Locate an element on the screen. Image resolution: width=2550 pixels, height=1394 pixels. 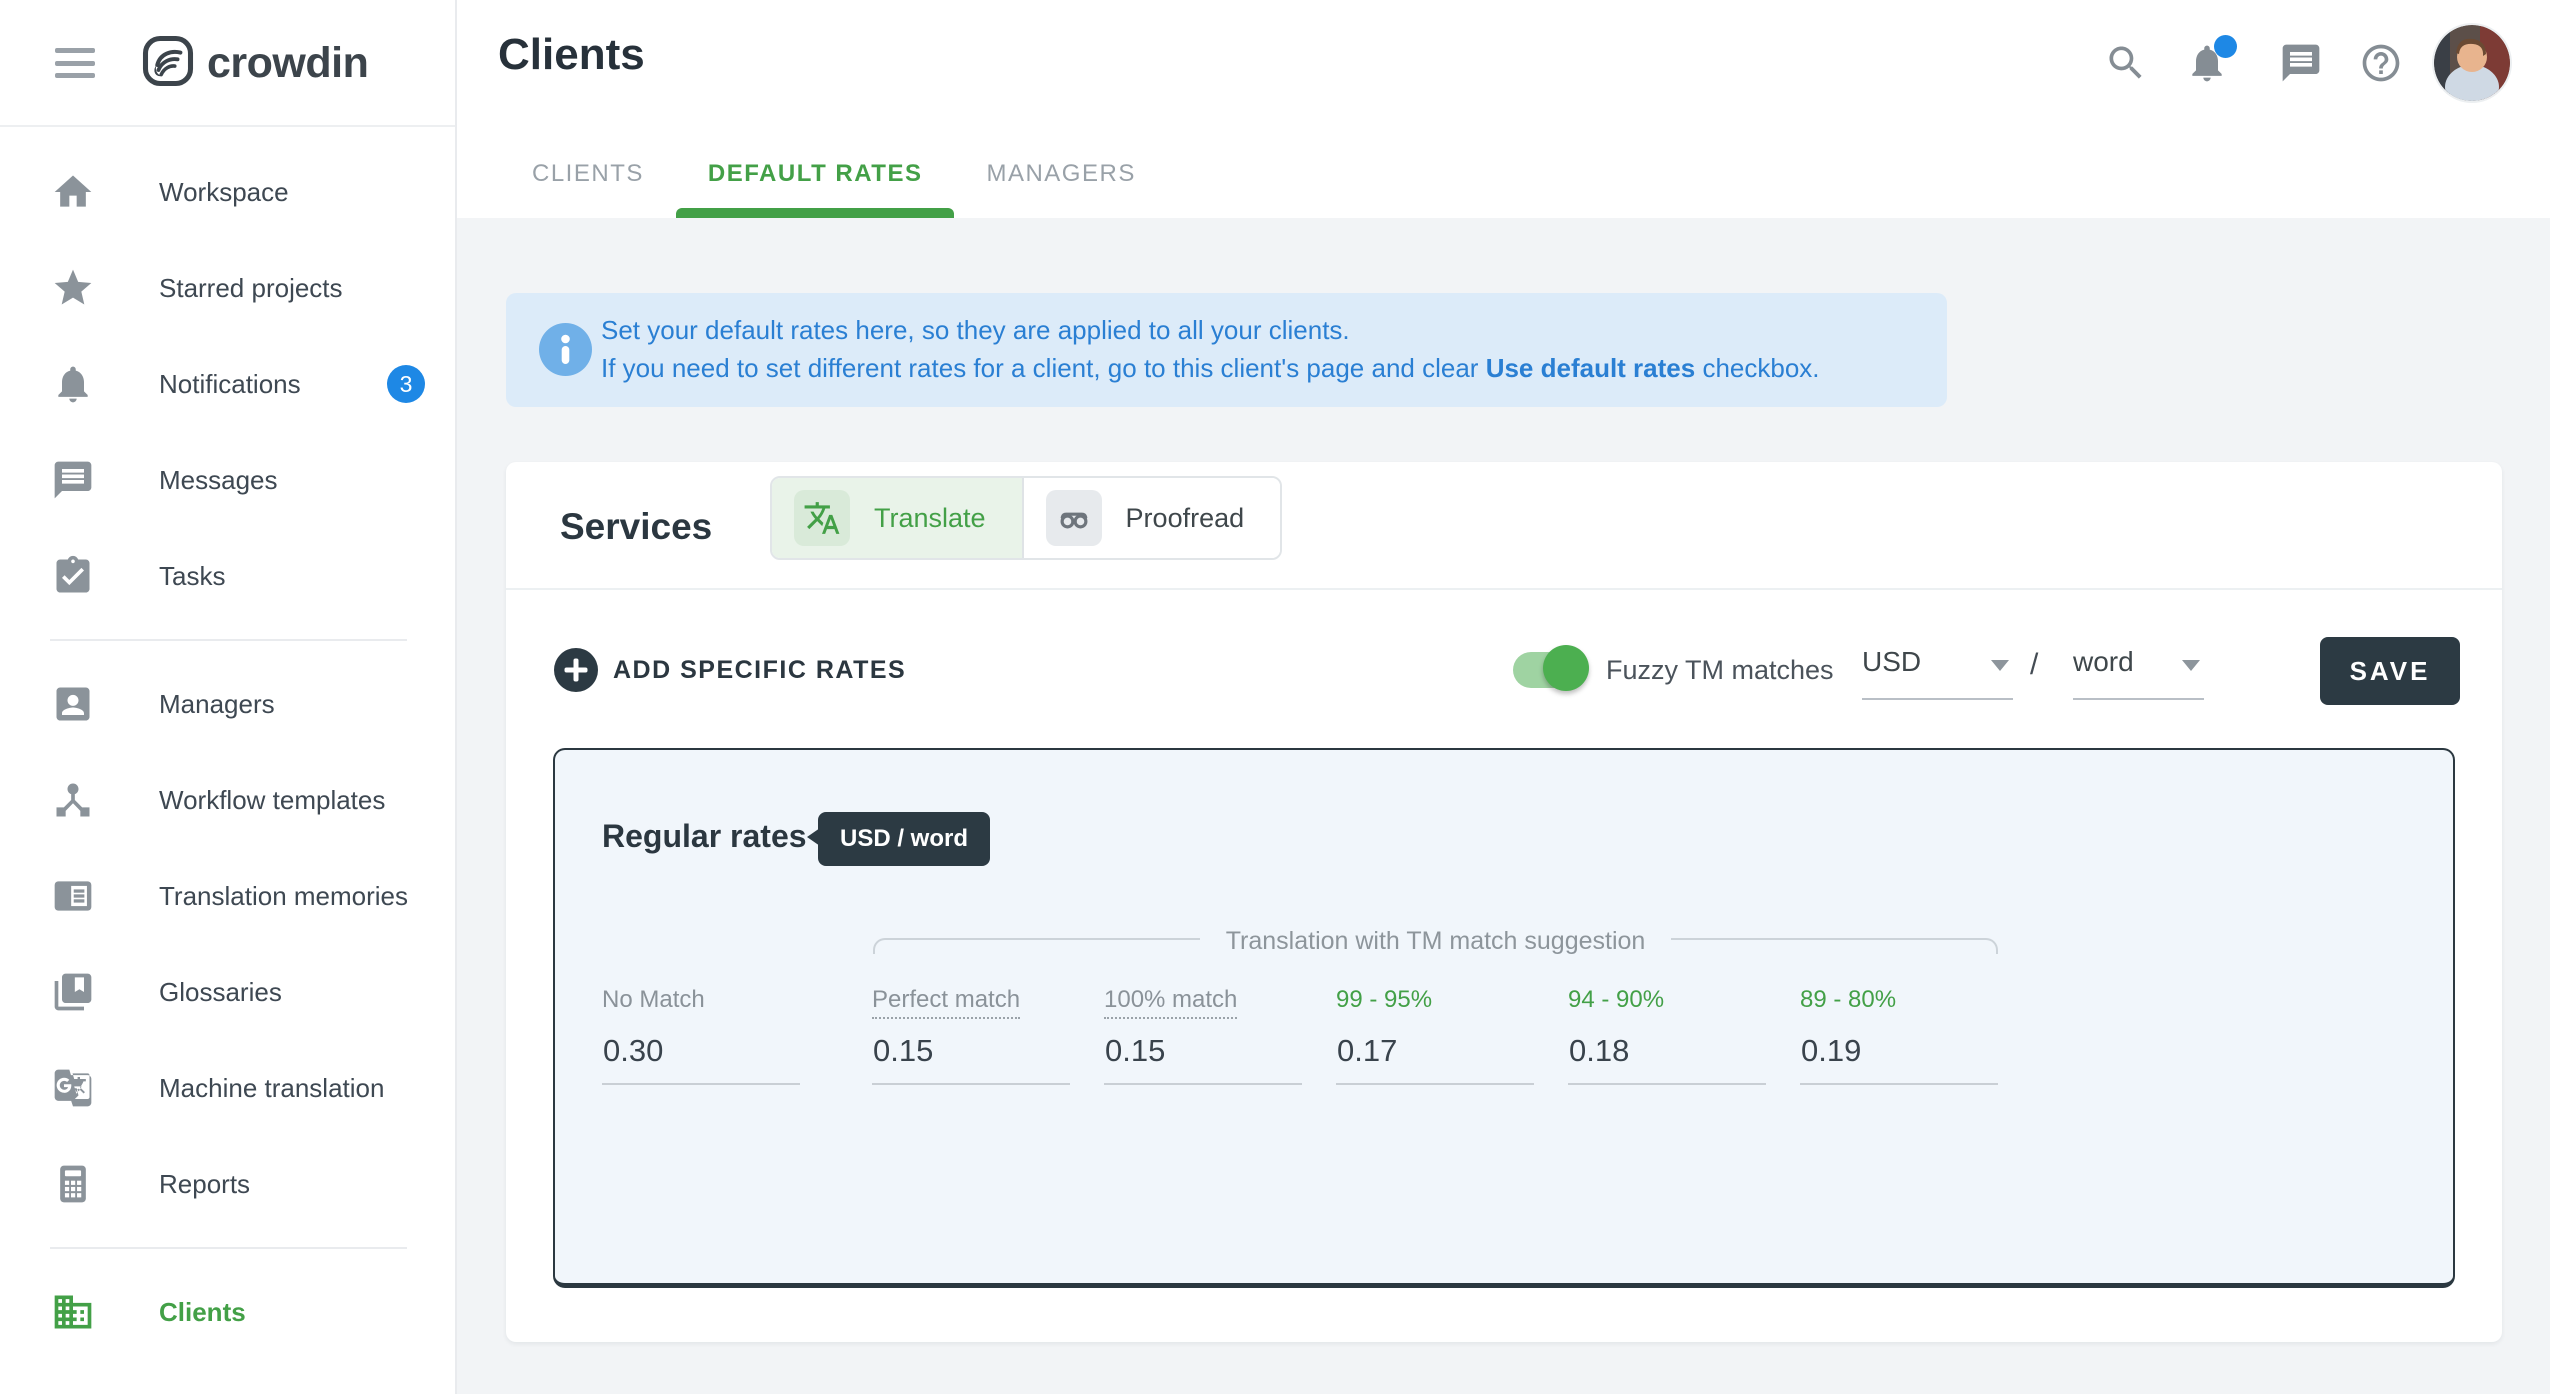
rate-column-100-match: 100% match is located at coordinates (1203, 1035).